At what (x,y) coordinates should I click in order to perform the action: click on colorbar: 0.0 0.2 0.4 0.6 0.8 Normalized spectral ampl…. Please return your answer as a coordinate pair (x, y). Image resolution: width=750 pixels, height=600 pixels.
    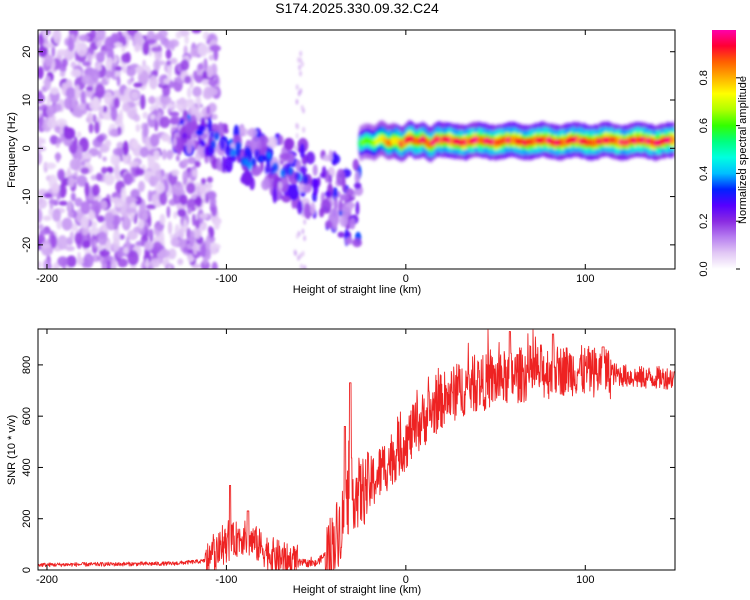
    Looking at the image, I should click on (723, 153).